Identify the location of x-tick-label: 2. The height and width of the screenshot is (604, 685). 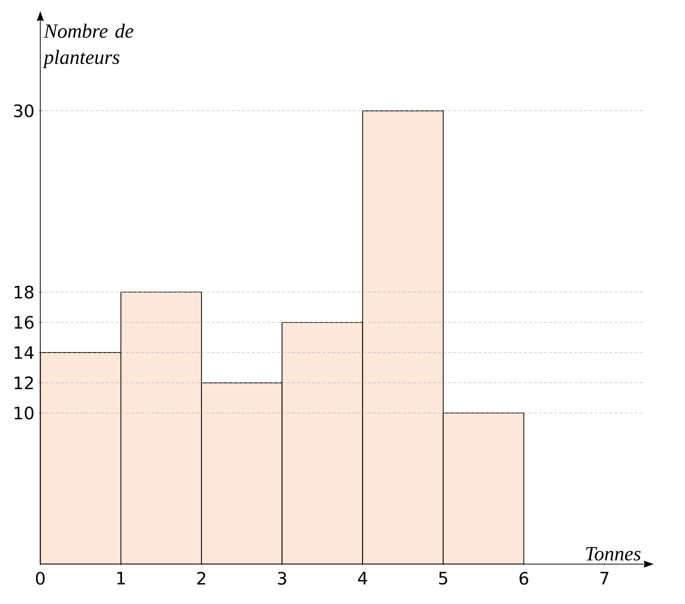
(201, 578).